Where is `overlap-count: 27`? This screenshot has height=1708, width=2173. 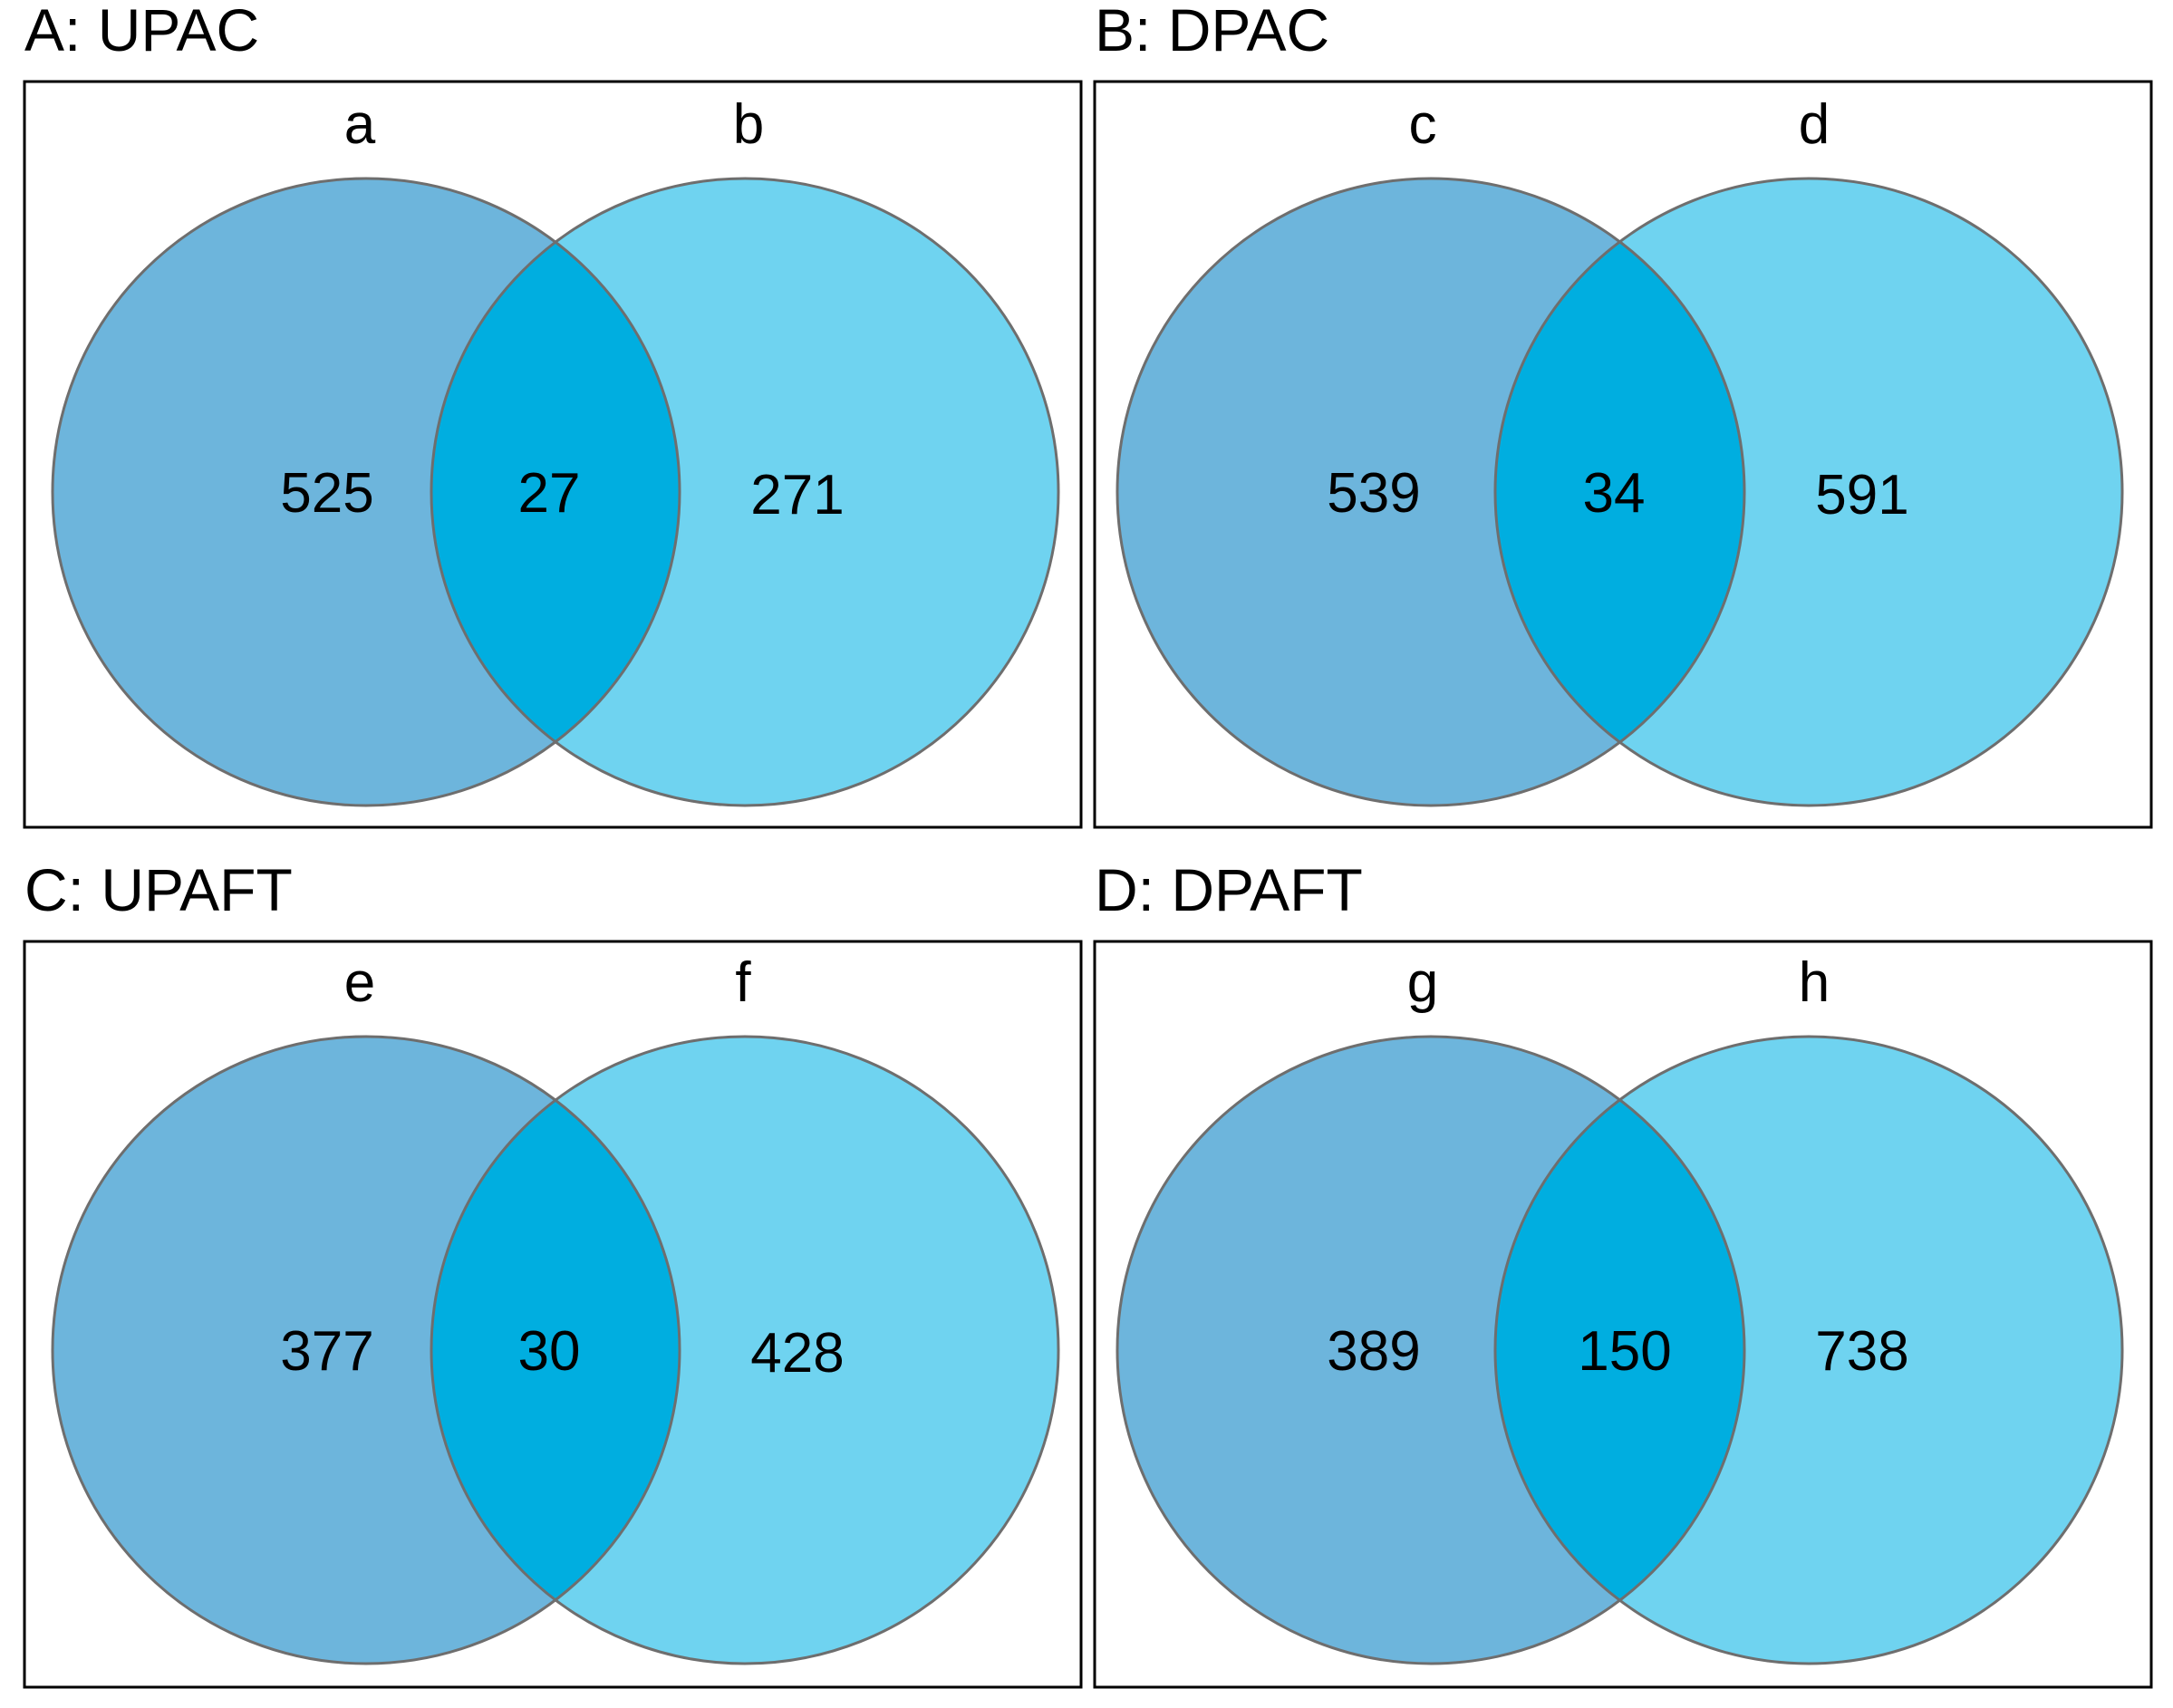 overlap-count: 27 is located at coordinates (549, 493).